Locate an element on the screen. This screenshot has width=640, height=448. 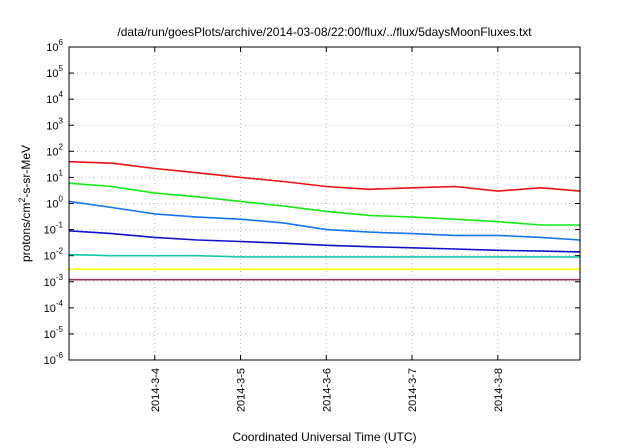
y-tick-label: 10⁶ is located at coordinates (54, 46).